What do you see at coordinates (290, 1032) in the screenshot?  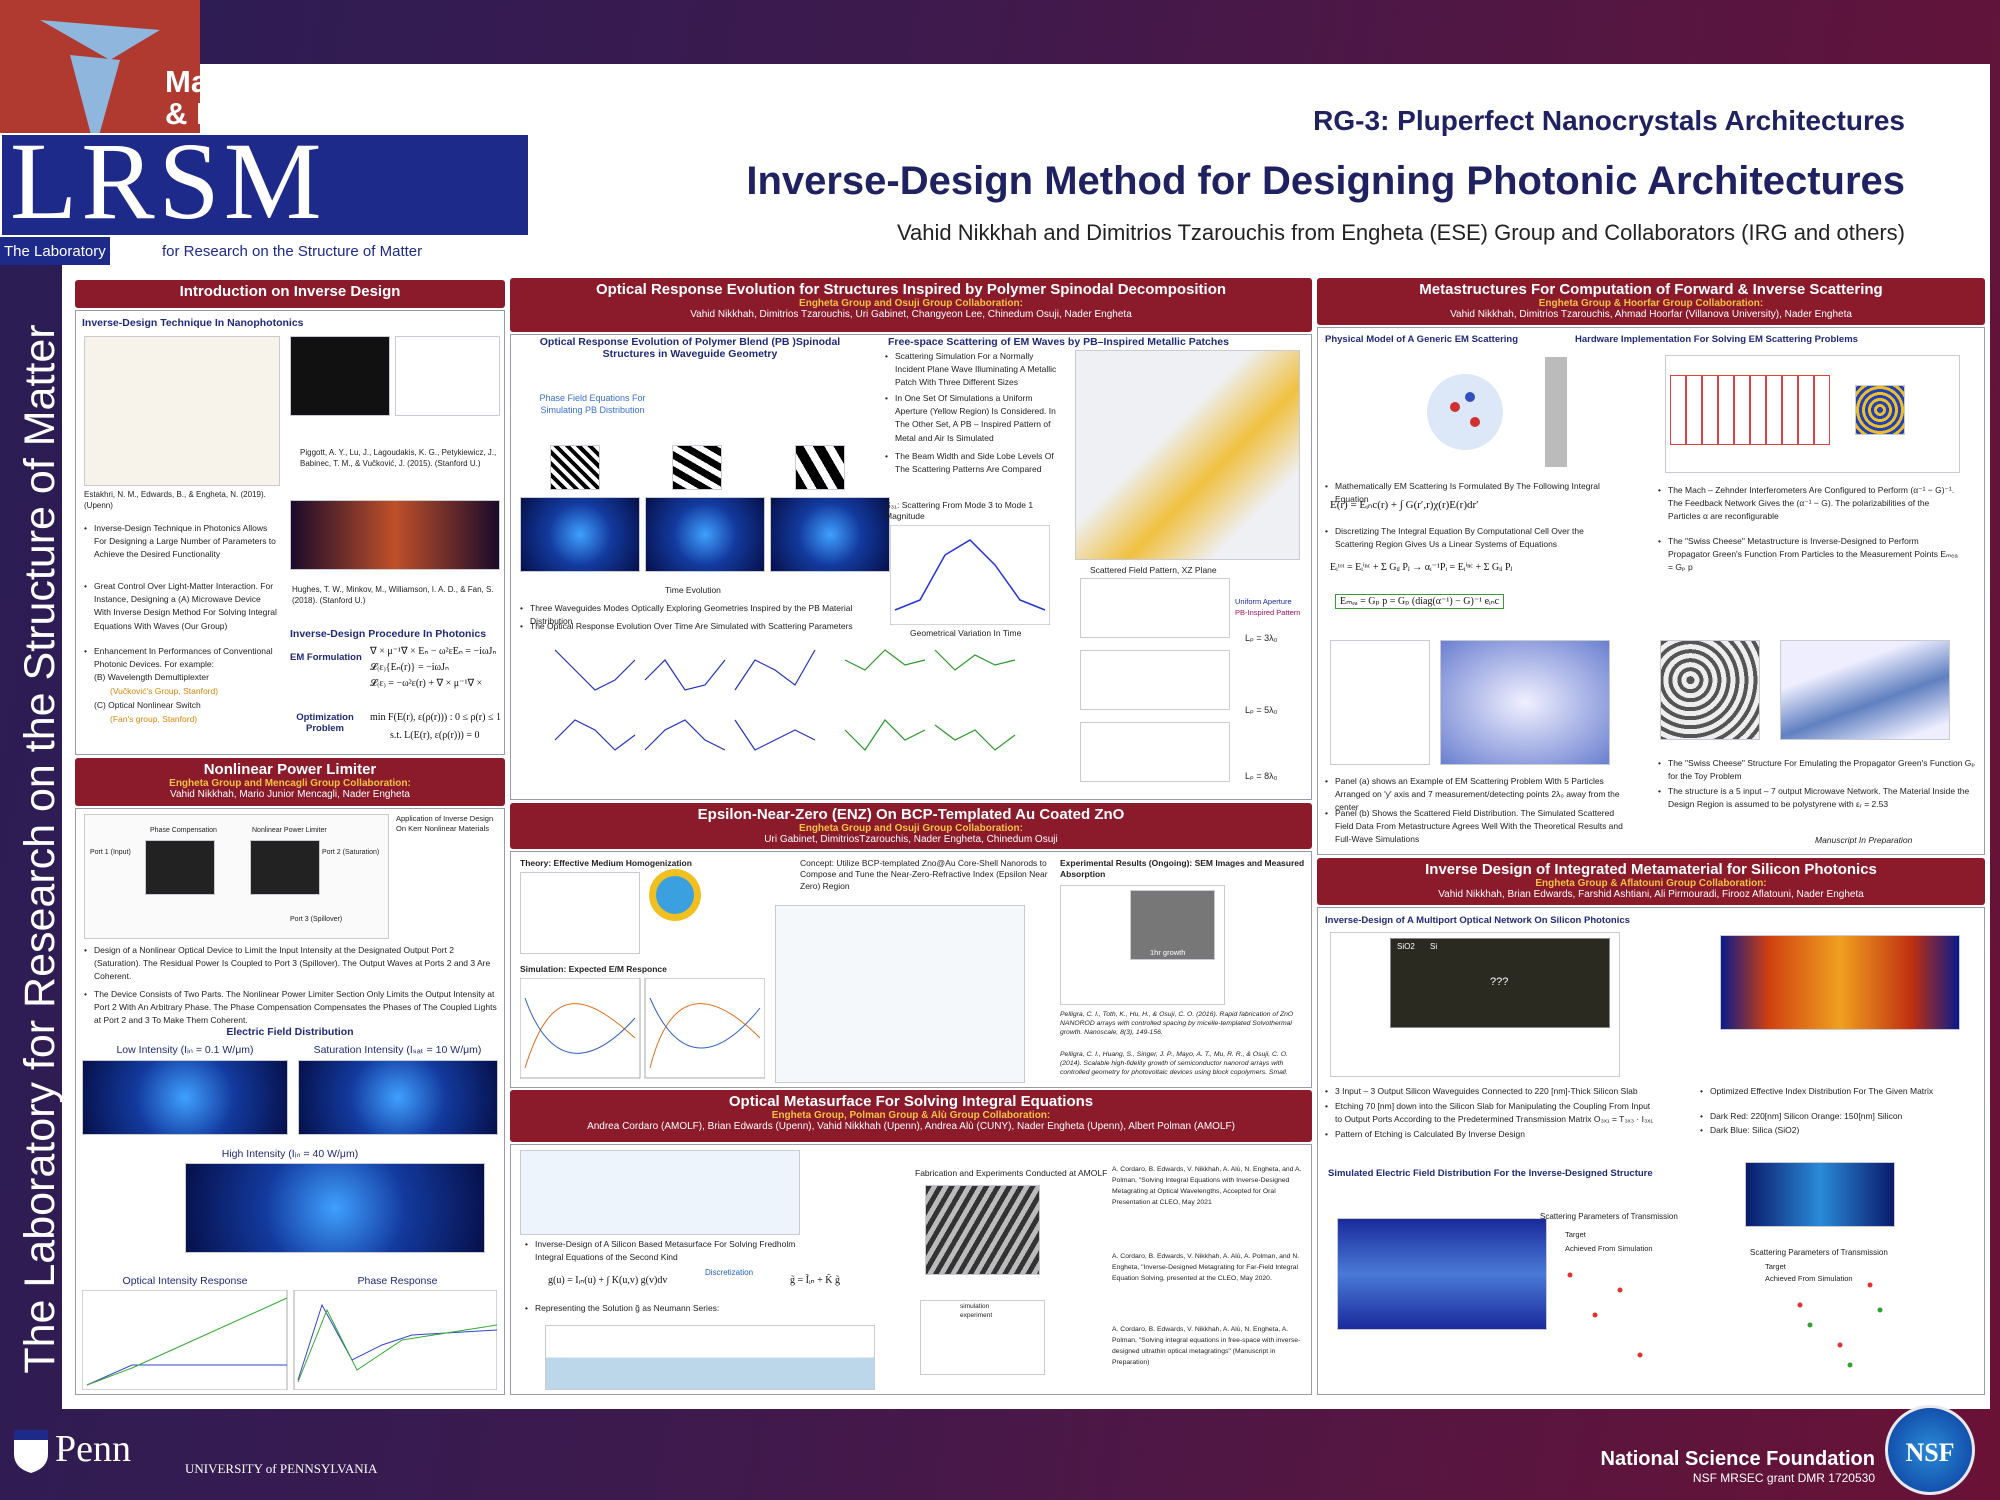 I see `subheading: Electric Field Distribution` at bounding box center [290, 1032].